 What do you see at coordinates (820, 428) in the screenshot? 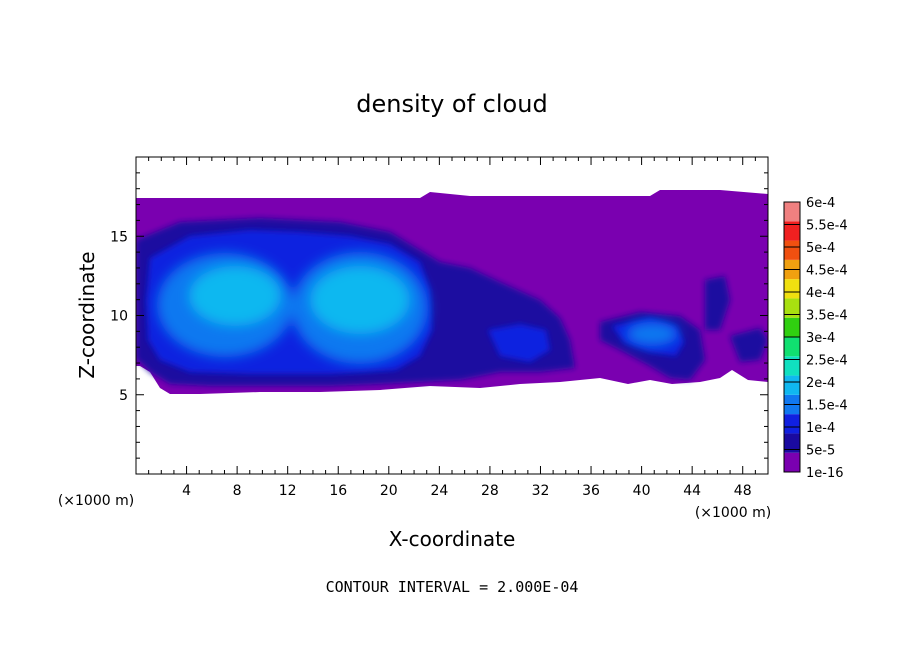
I see `colorbar-label: 1e-4` at bounding box center [820, 428].